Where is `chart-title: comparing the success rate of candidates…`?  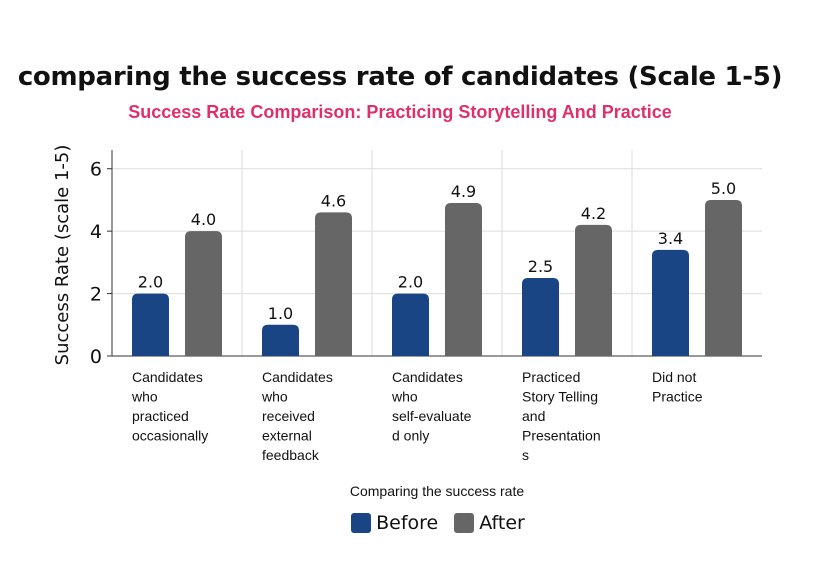 chart-title: comparing the success rate of candidates… is located at coordinates (400, 77).